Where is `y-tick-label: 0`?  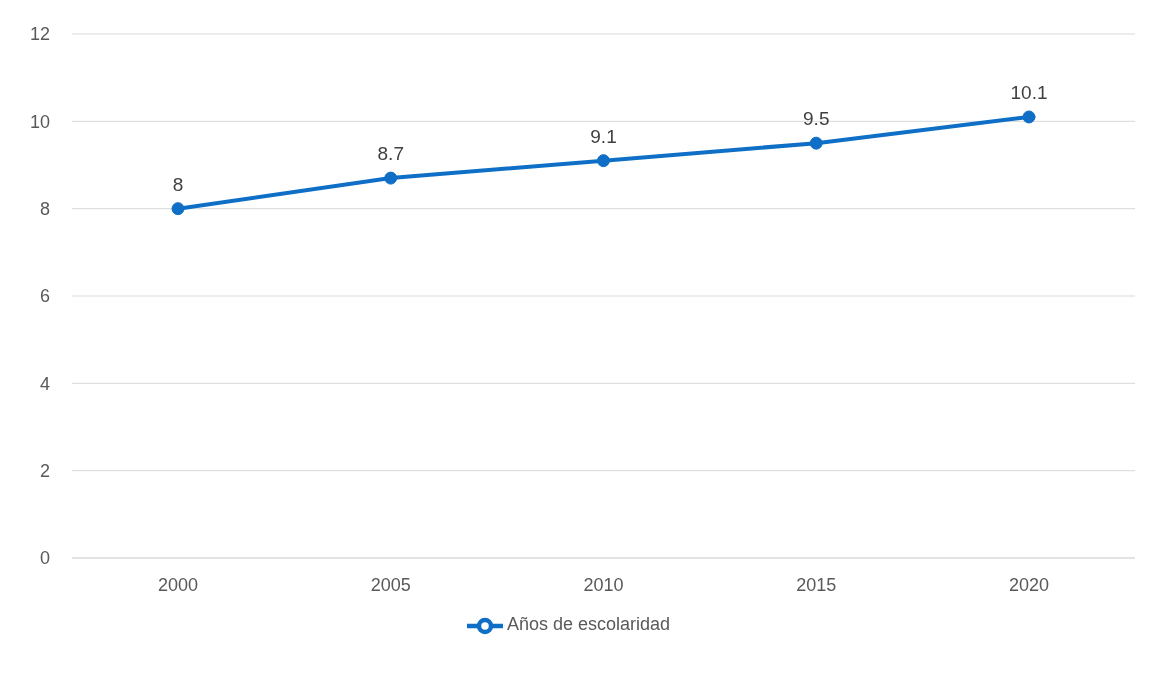
y-tick-label: 0 is located at coordinates (44, 558).